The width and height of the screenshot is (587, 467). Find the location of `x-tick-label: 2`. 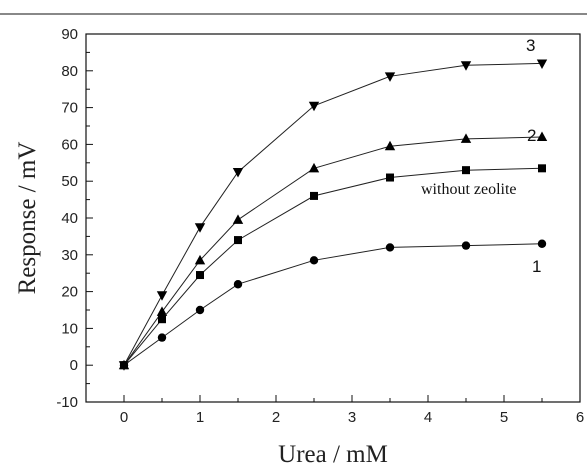

x-tick-label: 2 is located at coordinates (276, 417).